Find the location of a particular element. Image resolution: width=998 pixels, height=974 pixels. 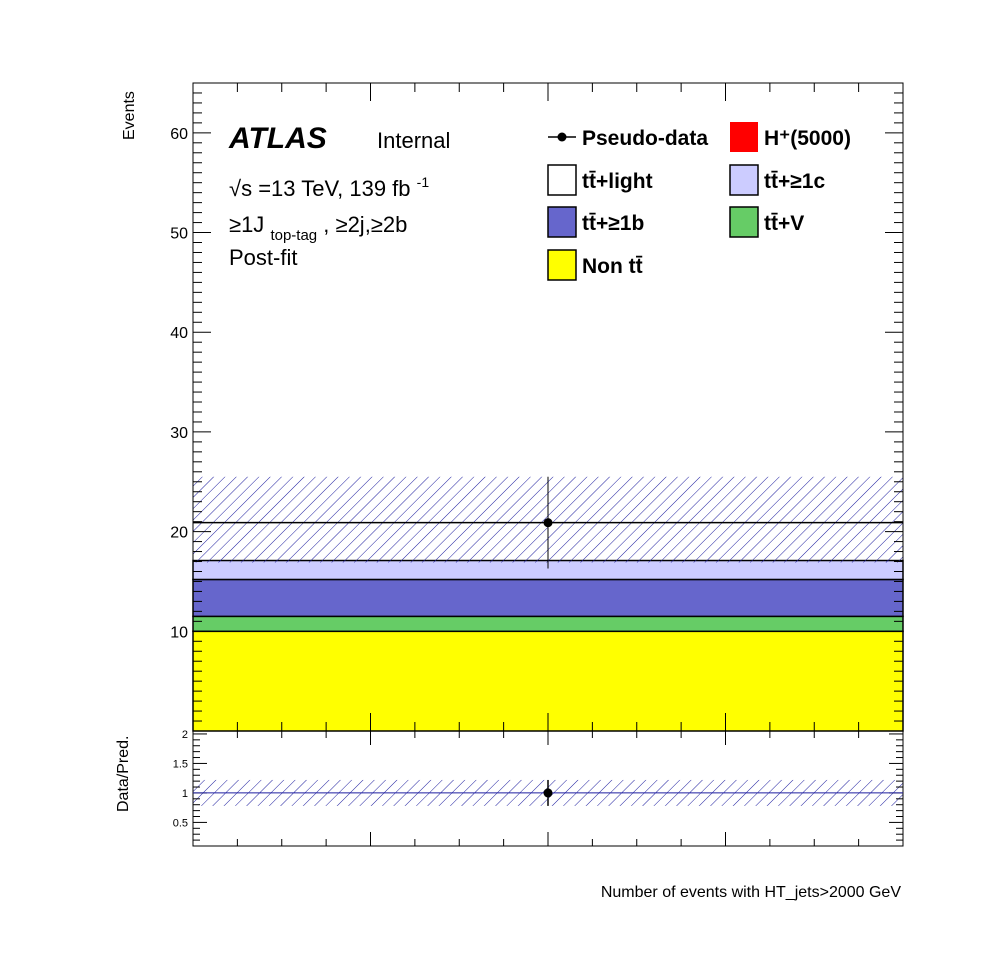

energy-lumi-label: √s =13 TeV, 139 fb -1 is located at coordinates (329, 187).